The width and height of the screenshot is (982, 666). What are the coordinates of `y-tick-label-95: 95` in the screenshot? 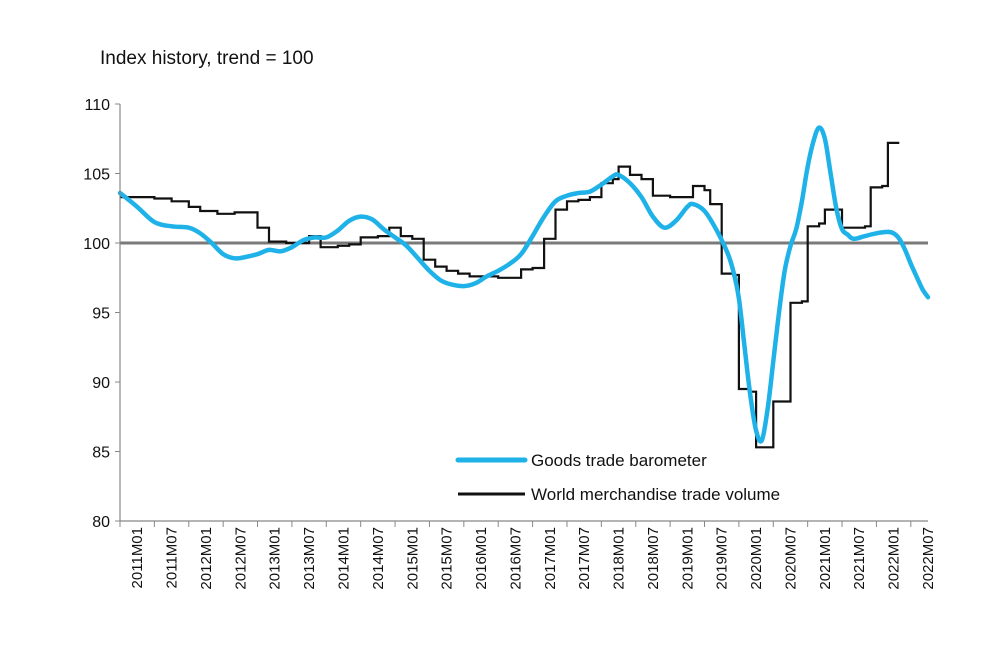 It's located at (101, 314).